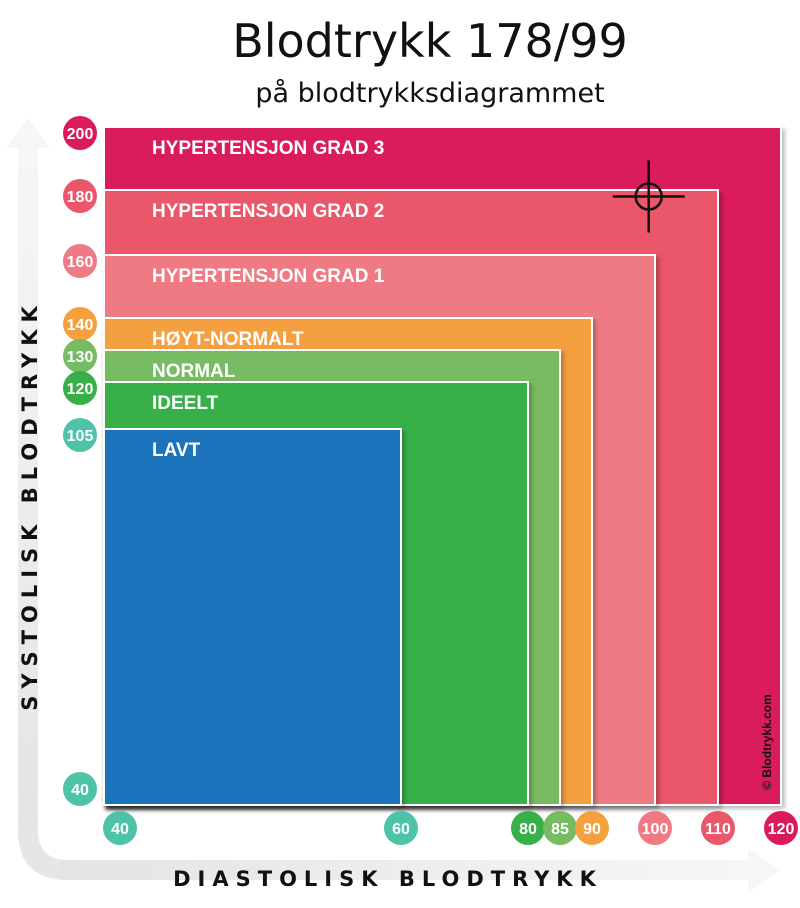 The height and width of the screenshot is (908, 800). I want to click on y-axis-arrow, so click(28, 479).